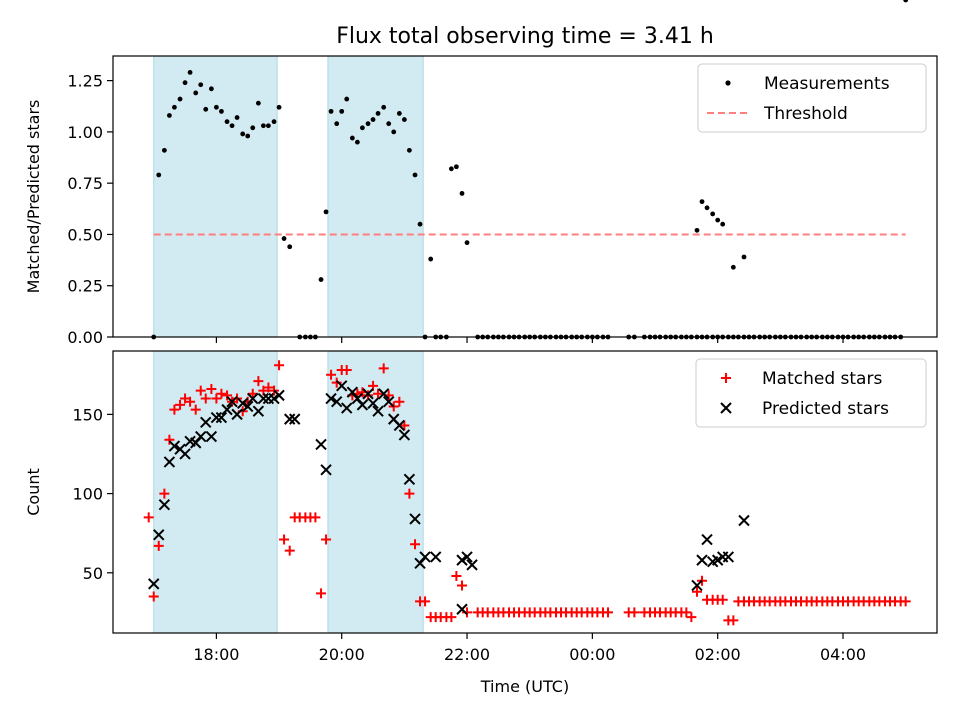 This screenshot has width=960, height=720. I want to click on y-axis-label: Matched/Predicted stars, so click(33, 197).